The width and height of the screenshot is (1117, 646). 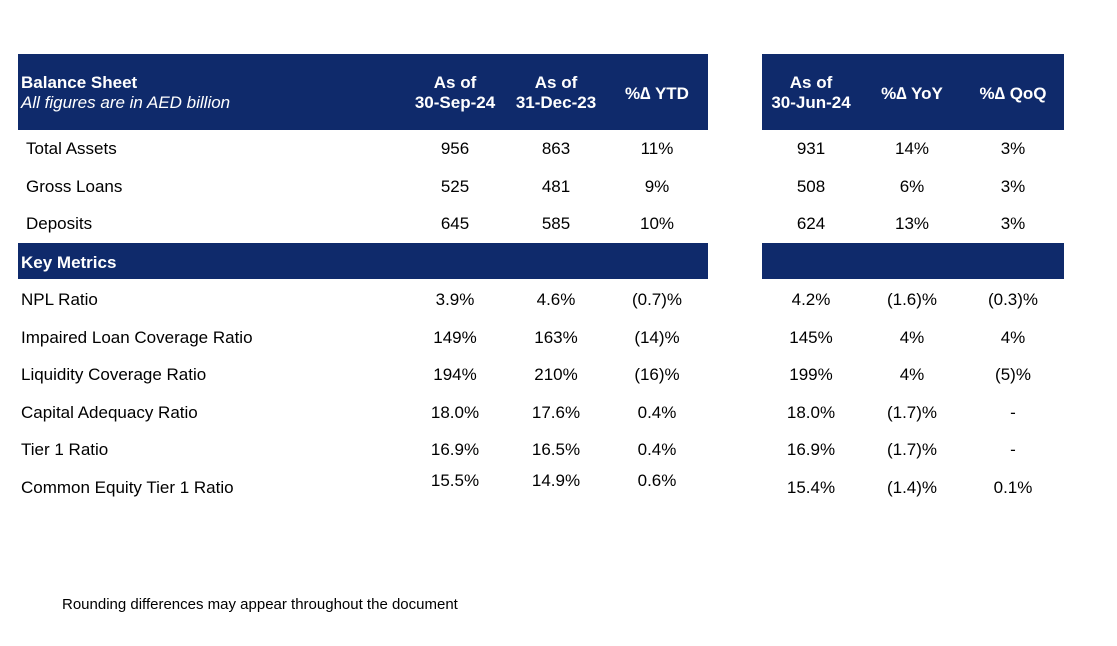 What do you see at coordinates (811, 337) in the screenshot?
I see `row-value: 145%` at bounding box center [811, 337].